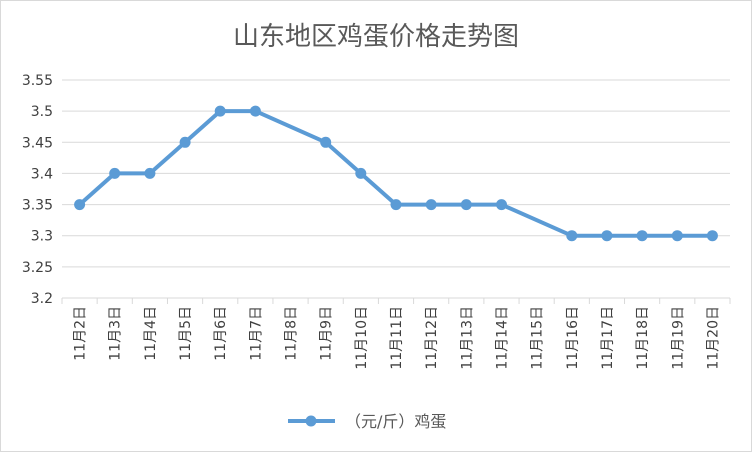  I want to click on x-tick-label: 11月19日, so click(678, 338).